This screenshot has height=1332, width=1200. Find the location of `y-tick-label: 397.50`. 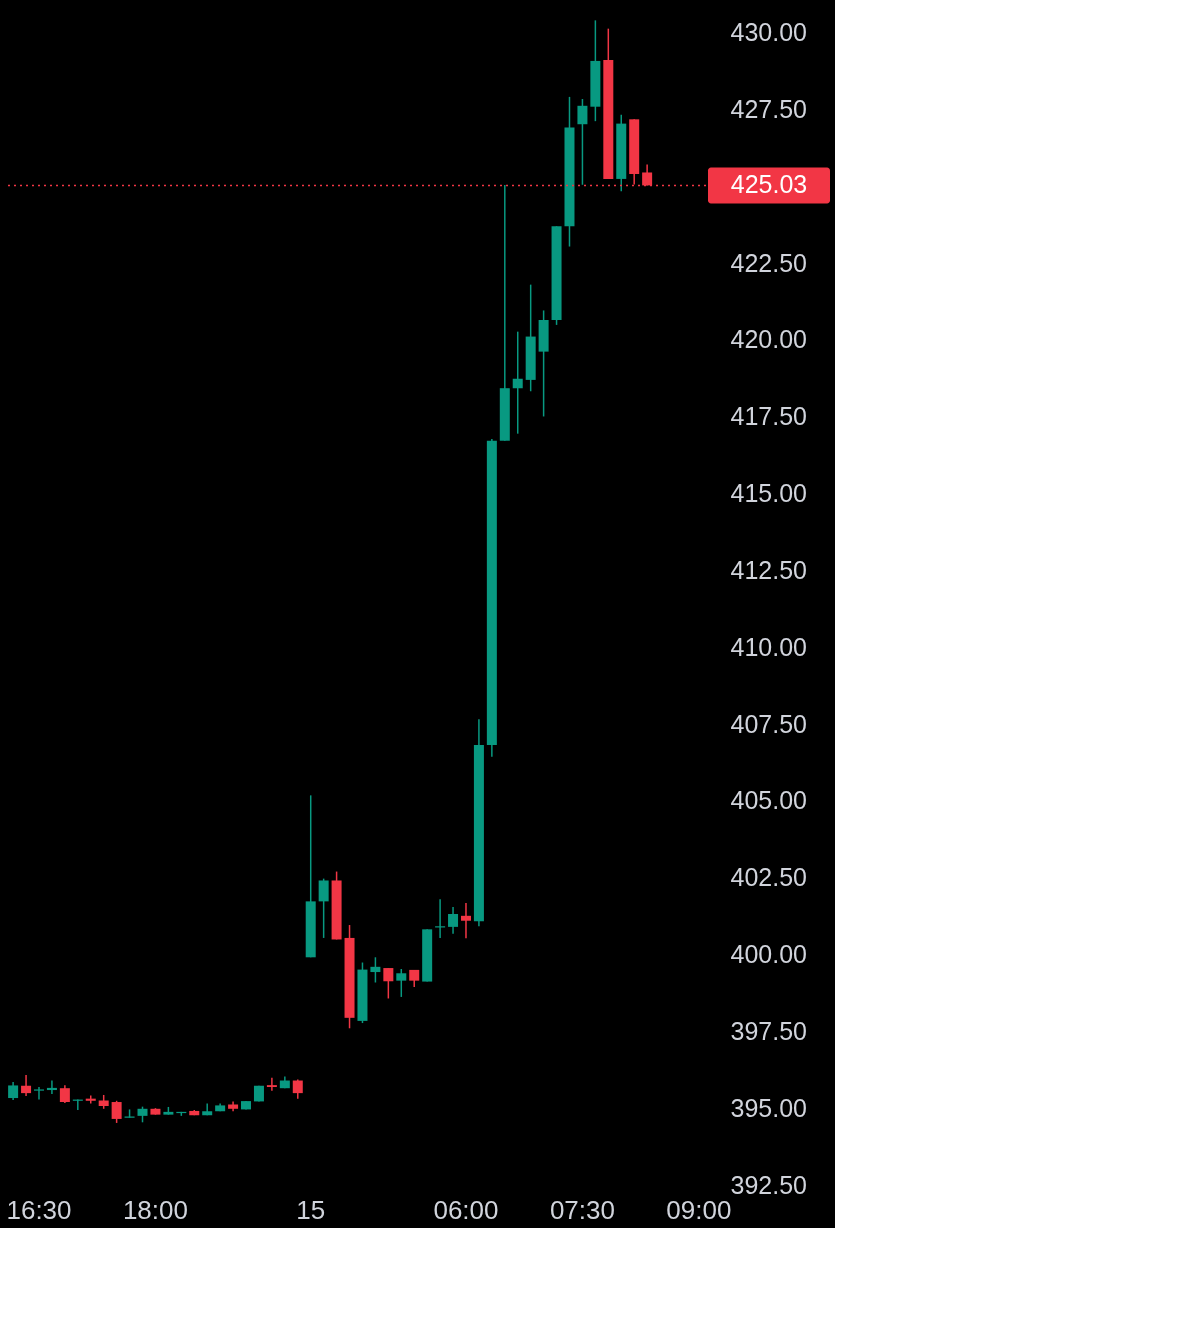

y-tick-label: 397.50 is located at coordinates (768, 1030).